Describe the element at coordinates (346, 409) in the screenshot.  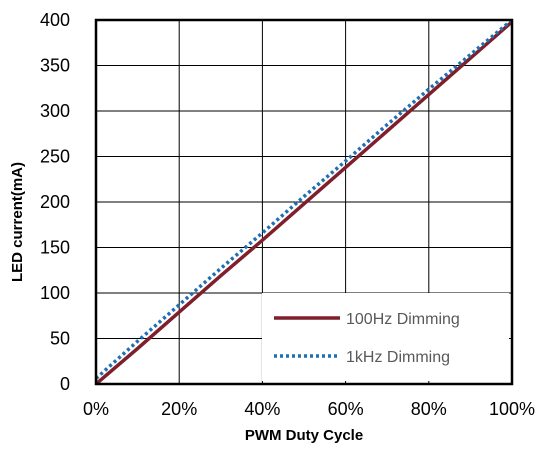
I see `x-tick-label: 60%` at that location.